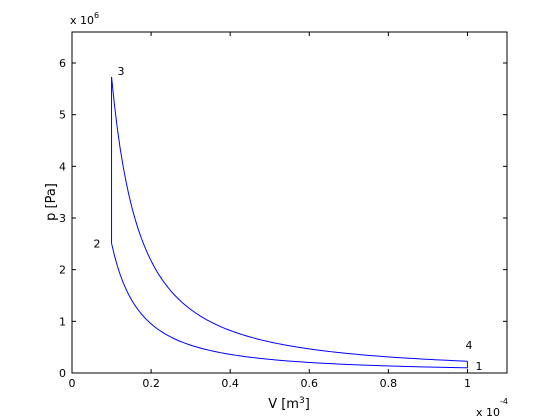 The width and height of the screenshot is (560, 420). Describe the element at coordinates (51, 202) in the screenshot. I see `y-axis-label: p [Pa]` at that location.